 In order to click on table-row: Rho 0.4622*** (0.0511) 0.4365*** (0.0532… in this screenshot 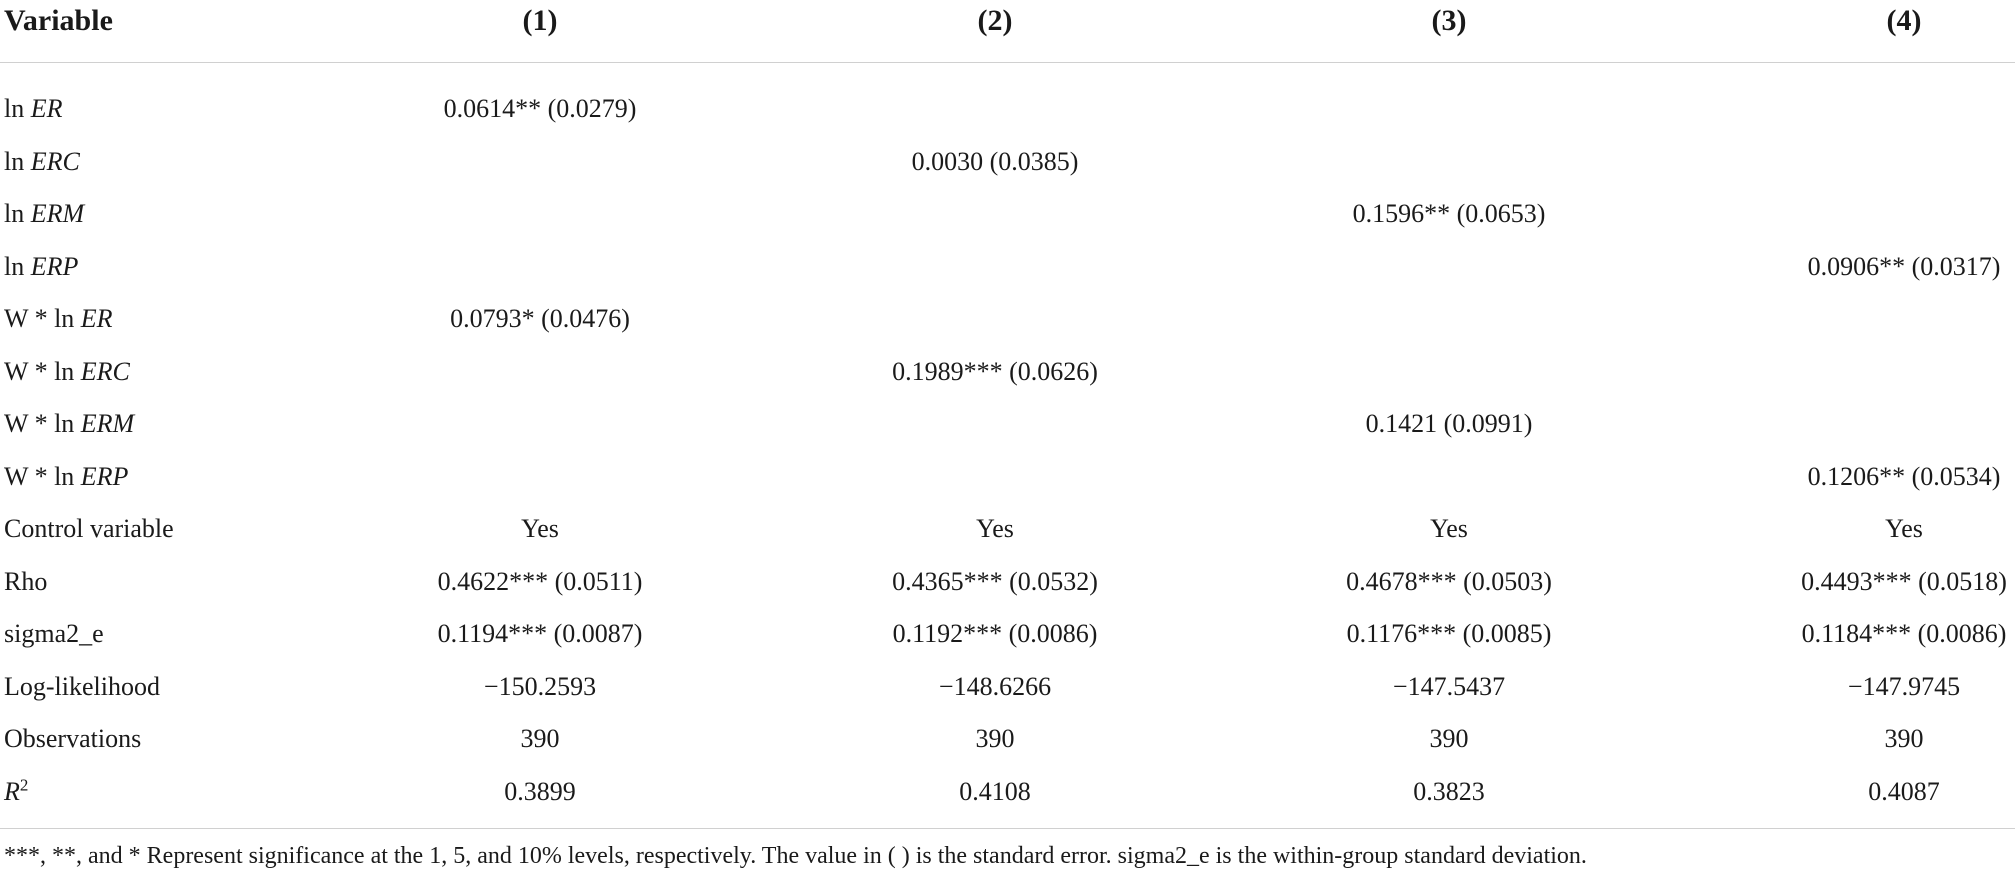, I will do `click(1007, 582)`.